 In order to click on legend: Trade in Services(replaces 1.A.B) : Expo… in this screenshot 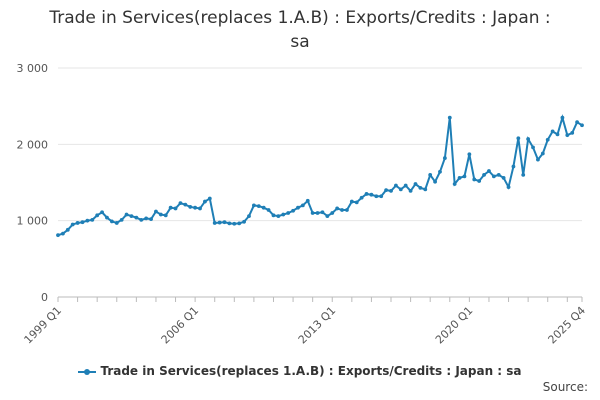, I will do `click(300, 371)`.